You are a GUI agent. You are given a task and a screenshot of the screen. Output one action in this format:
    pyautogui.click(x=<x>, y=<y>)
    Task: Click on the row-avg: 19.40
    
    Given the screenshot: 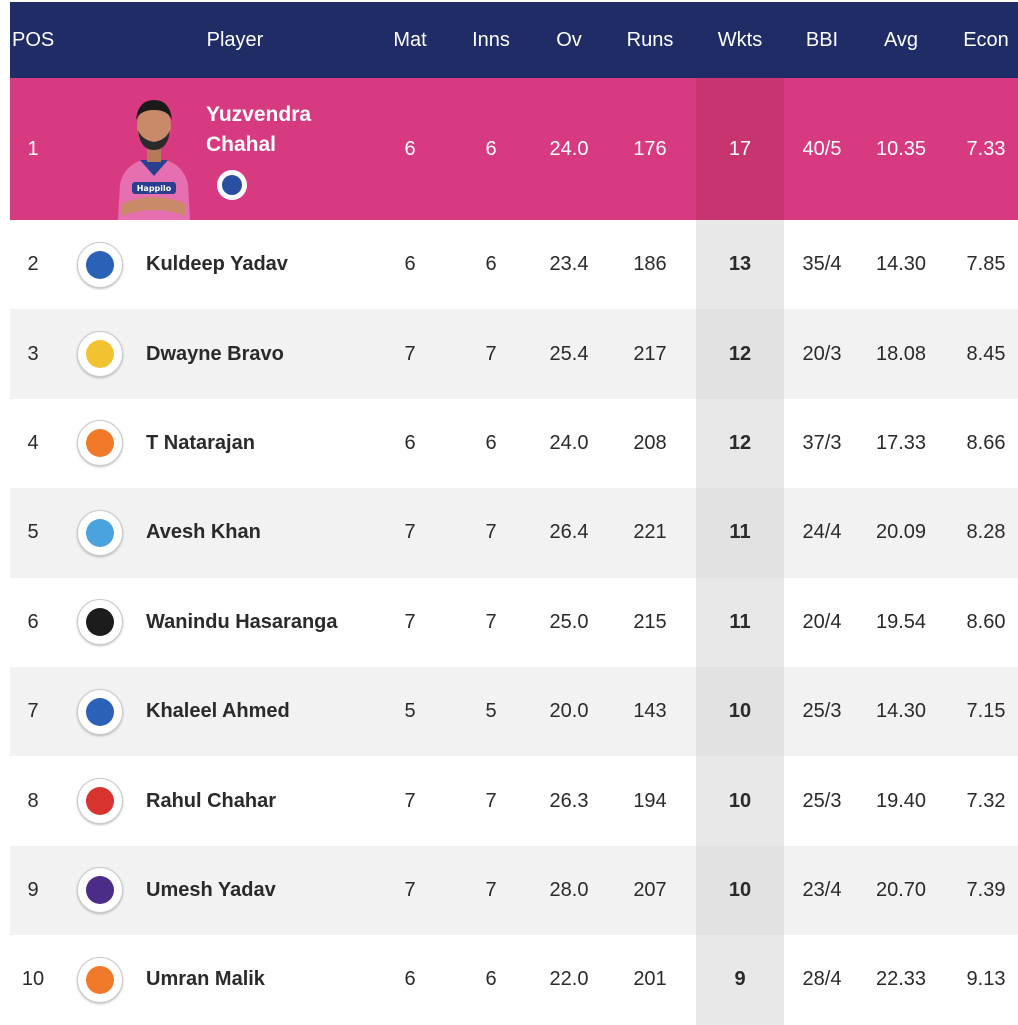 What is the action you would take?
    pyautogui.click(x=901, y=800)
    